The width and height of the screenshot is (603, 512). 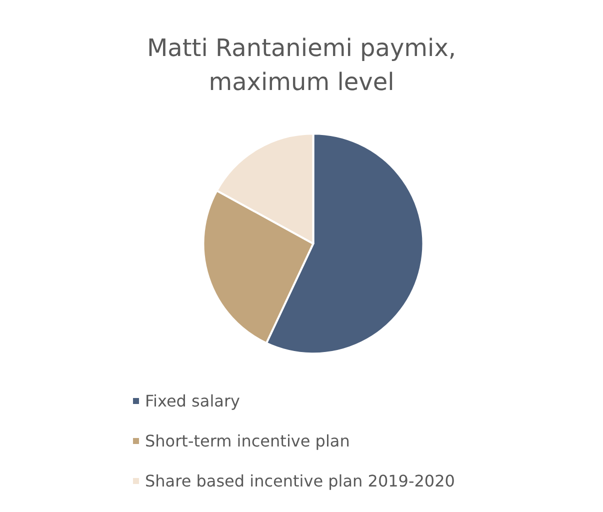 What do you see at coordinates (301, 65) in the screenshot?
I see `chart-title: Matti Rantaniemi paymix, maximum level` at bounding box center [301, 65].